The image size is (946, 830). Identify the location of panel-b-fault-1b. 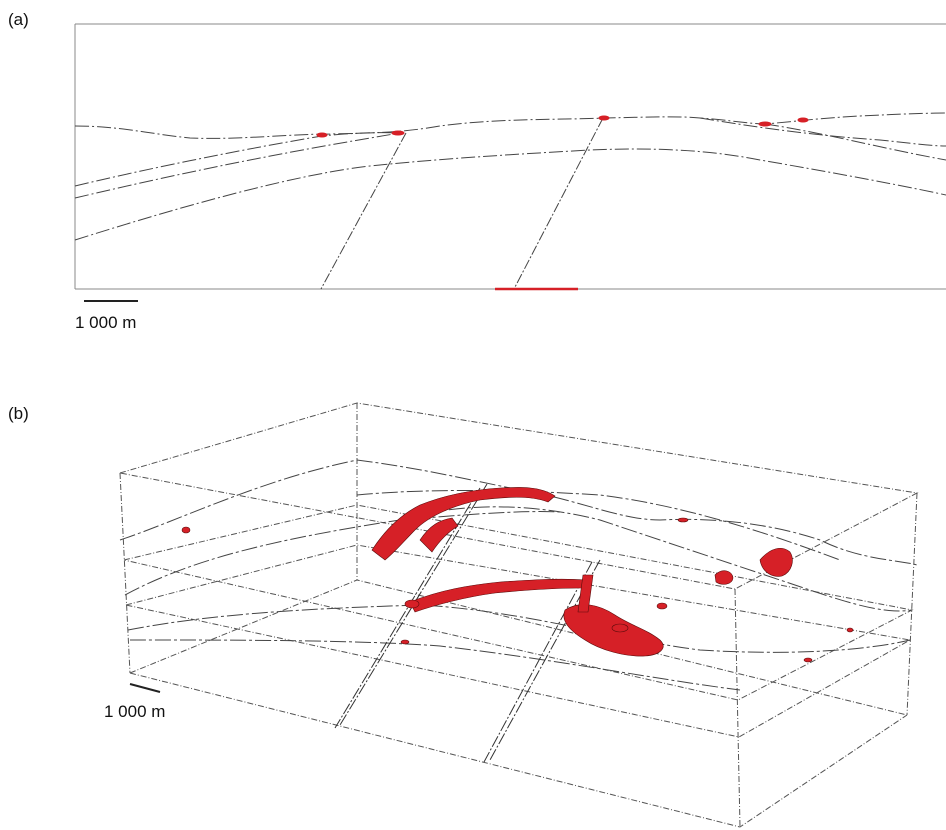
(407, 608).